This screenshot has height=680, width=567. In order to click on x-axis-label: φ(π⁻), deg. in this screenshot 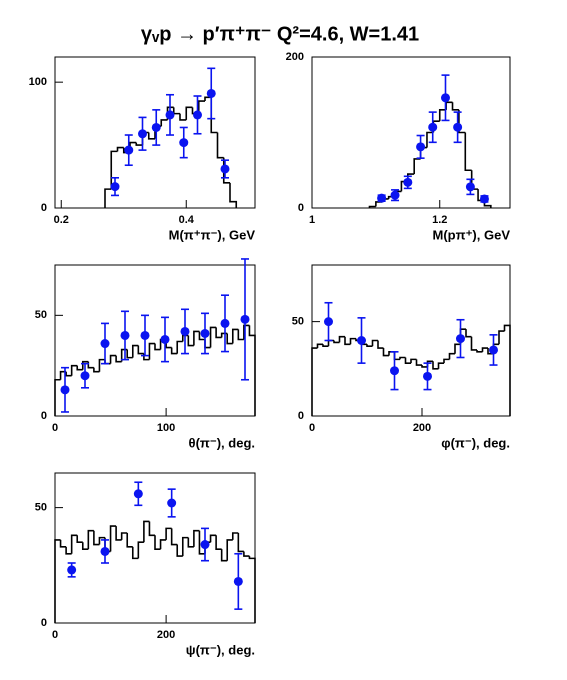, I will do `click(475, 442)`.